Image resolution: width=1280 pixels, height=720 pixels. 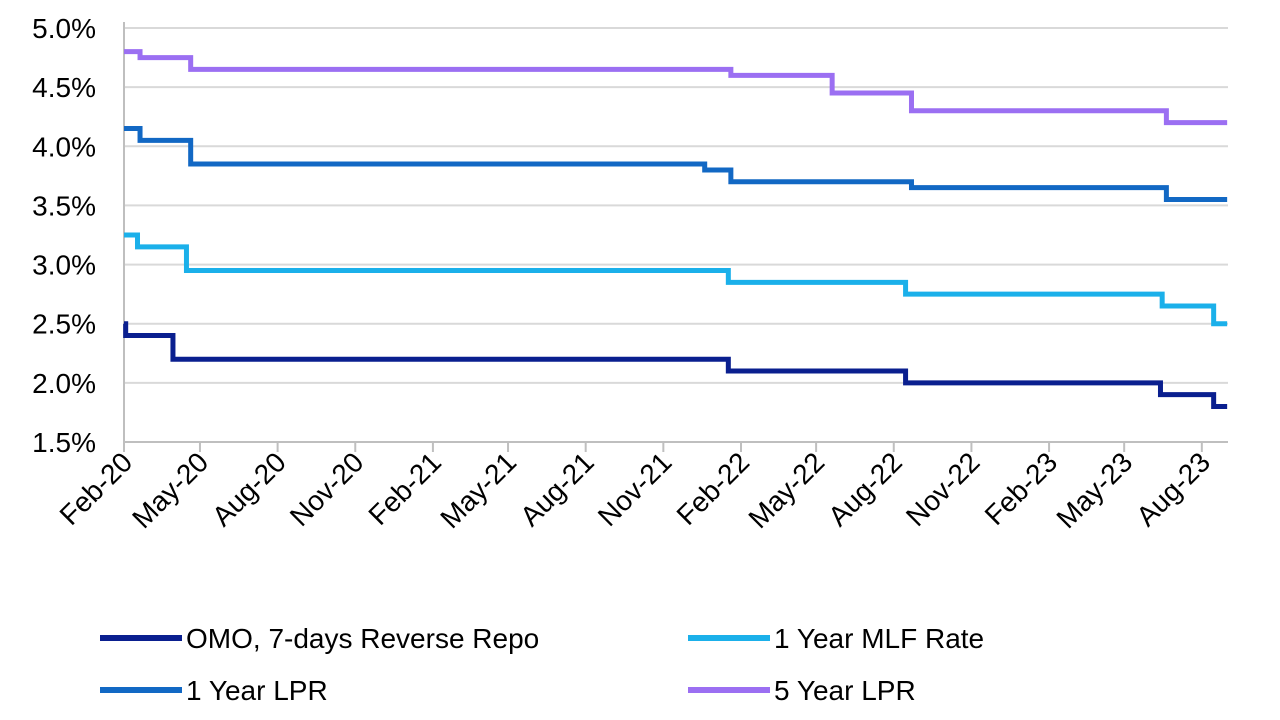 I want to click on x-tick-label: May-20, so click(x=170, y=490).